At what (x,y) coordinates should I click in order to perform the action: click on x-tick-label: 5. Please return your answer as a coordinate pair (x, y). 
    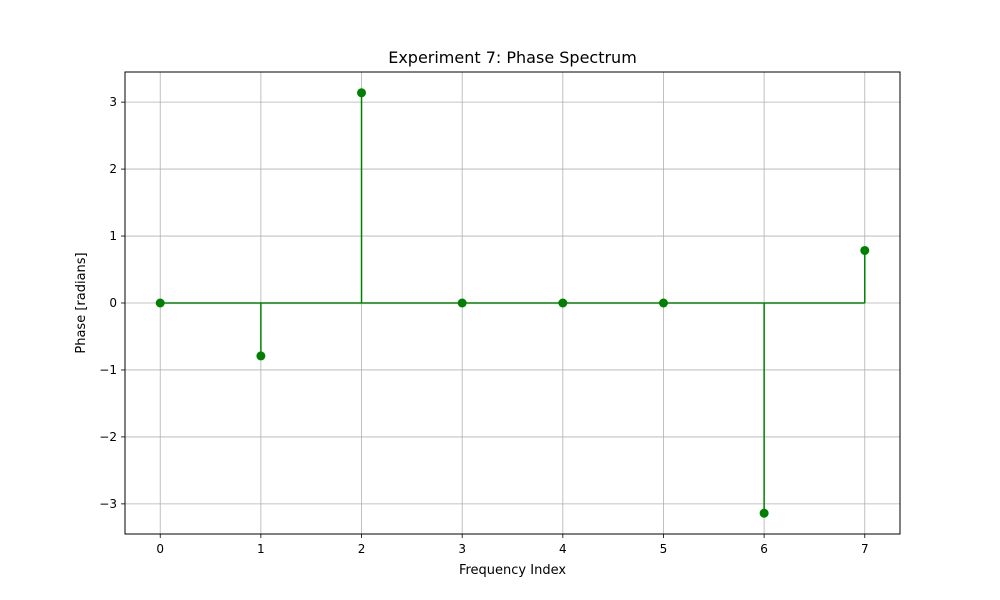
    Looking at the image, I should click on (664, 549).